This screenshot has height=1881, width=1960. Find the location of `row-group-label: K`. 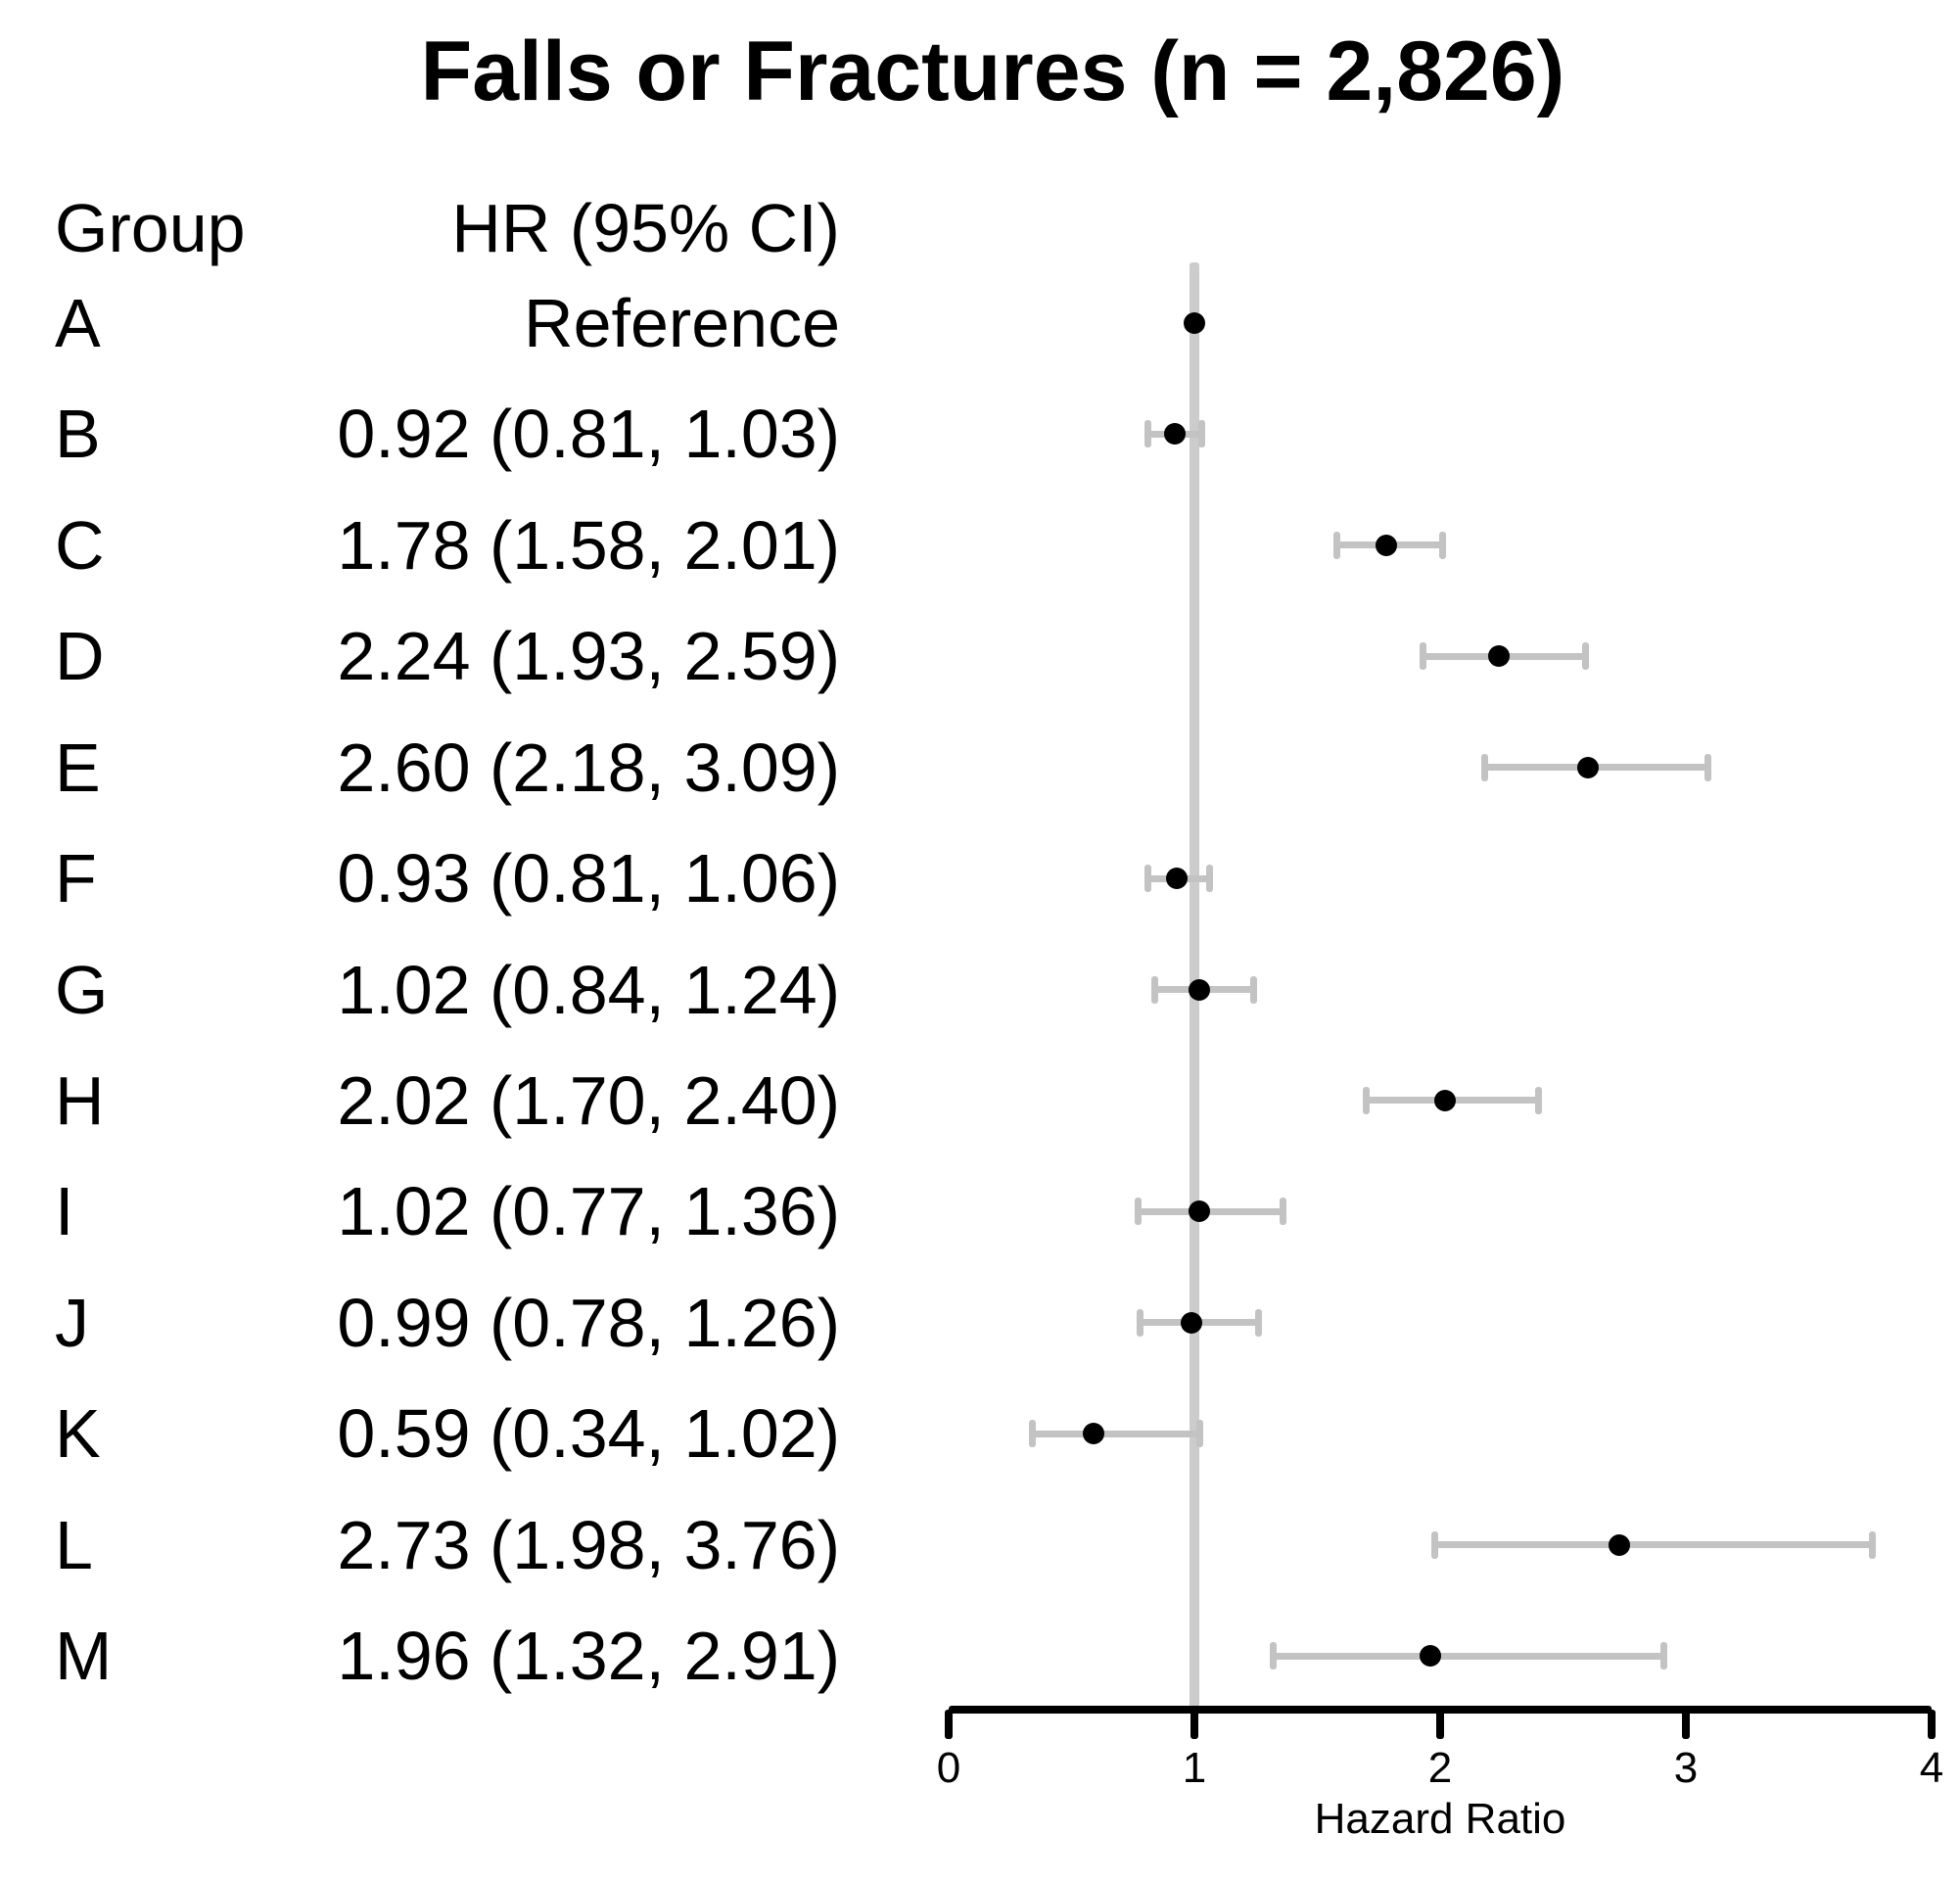

row-group-label: K is located at coordinates (78, 1434).